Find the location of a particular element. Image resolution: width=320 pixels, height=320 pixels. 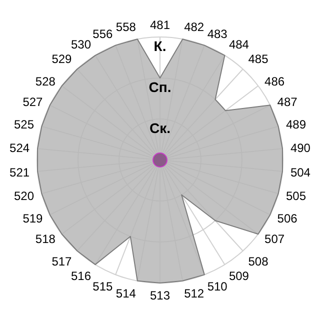

spoke-label: 517 is located at coordinates (62, 261).